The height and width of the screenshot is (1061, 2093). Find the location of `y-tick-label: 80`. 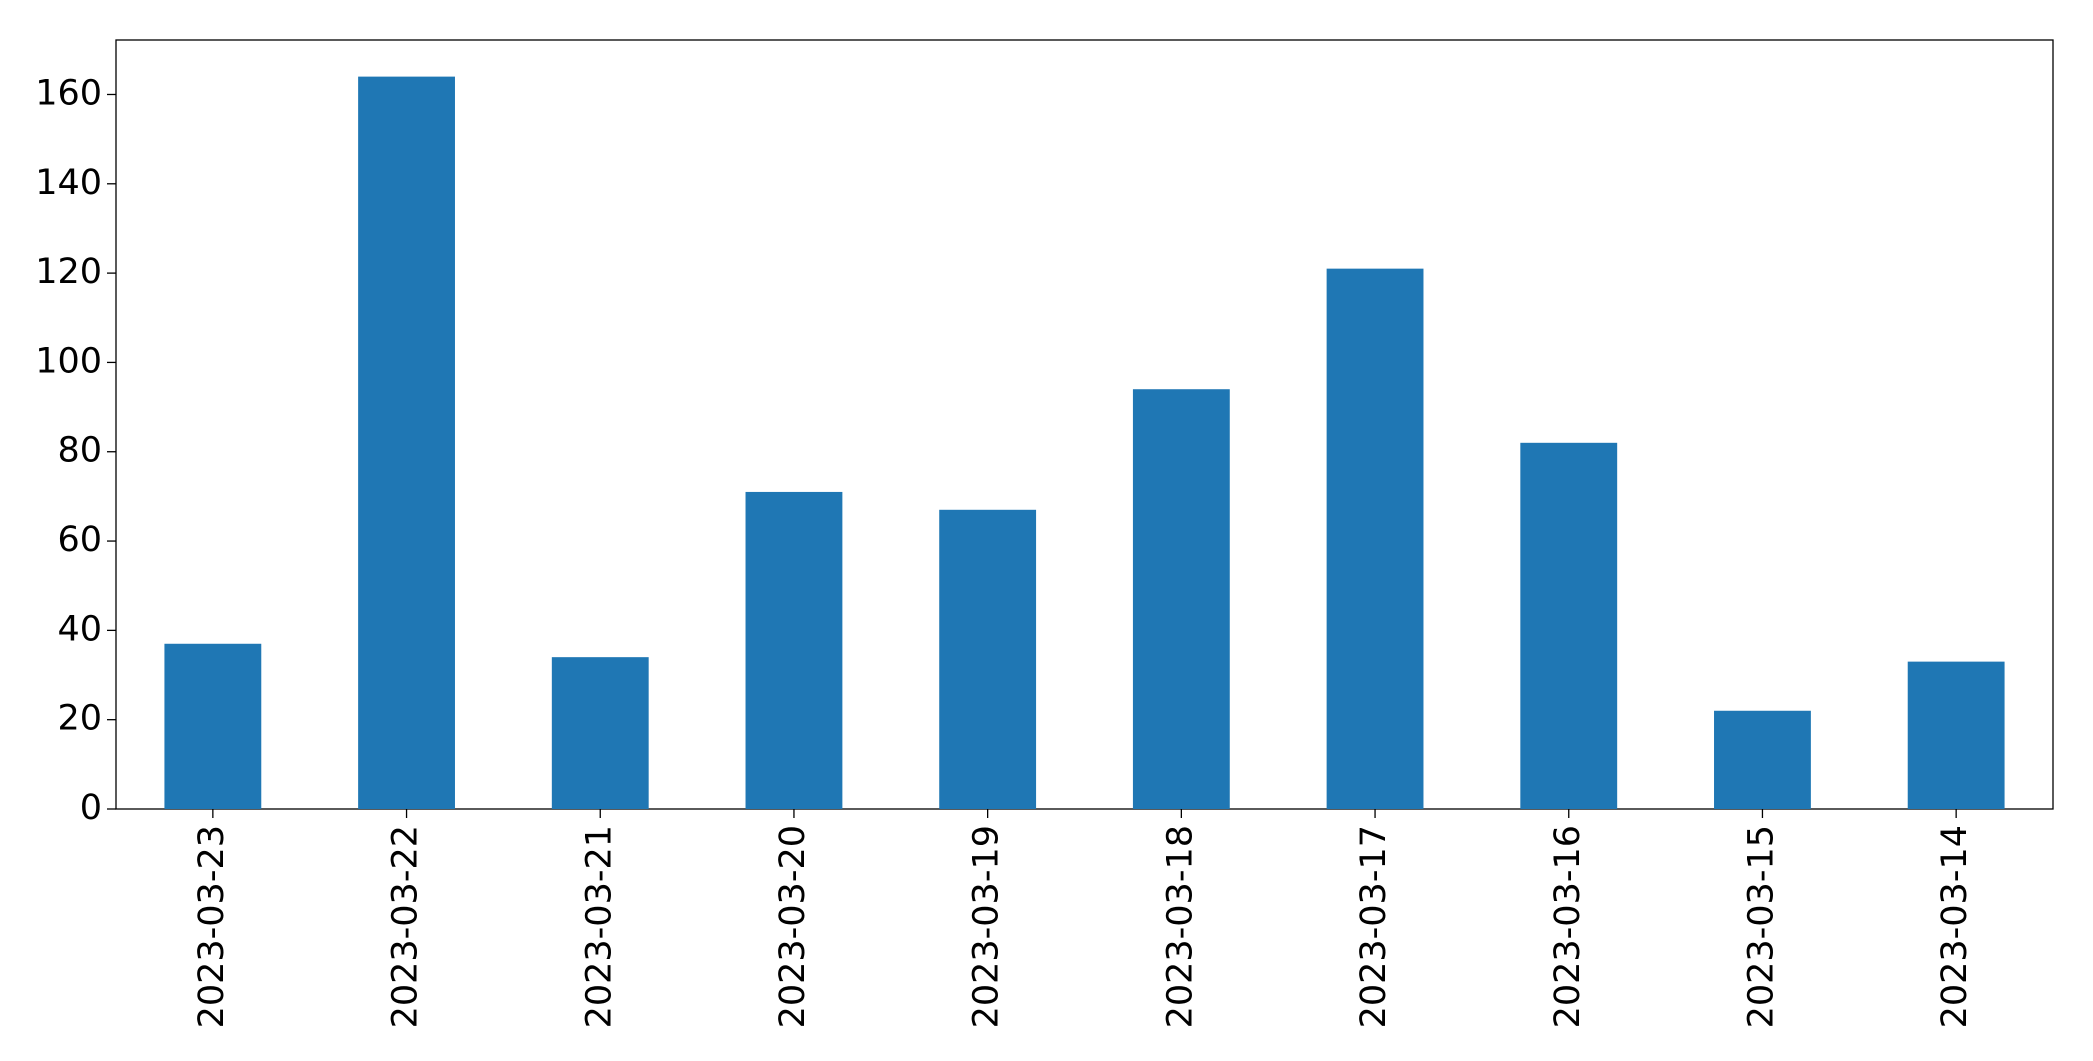

y-tick-label: 80 is located at coordinates (79, 451).